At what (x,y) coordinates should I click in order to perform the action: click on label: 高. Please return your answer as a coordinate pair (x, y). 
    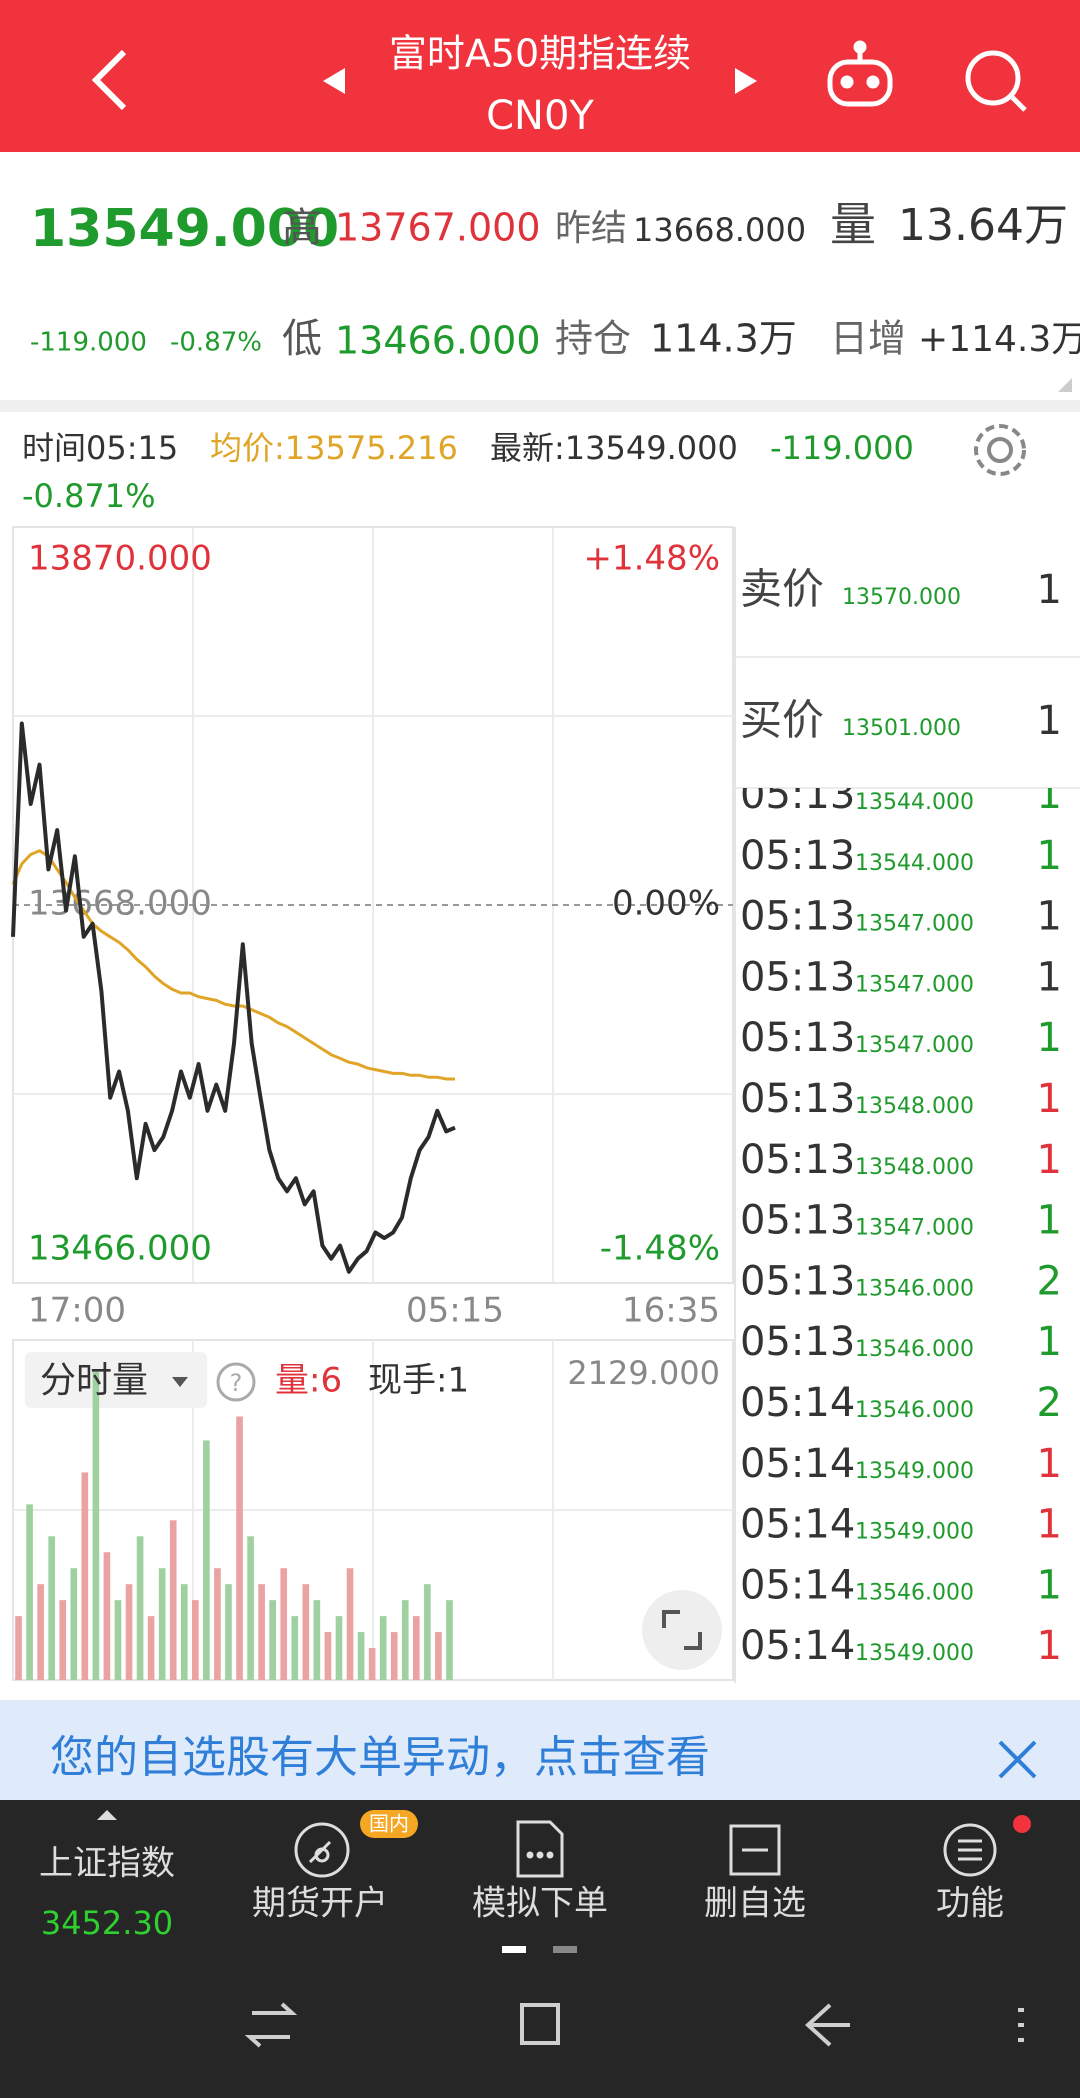
    Looking at the image, I should click on (302, 228).